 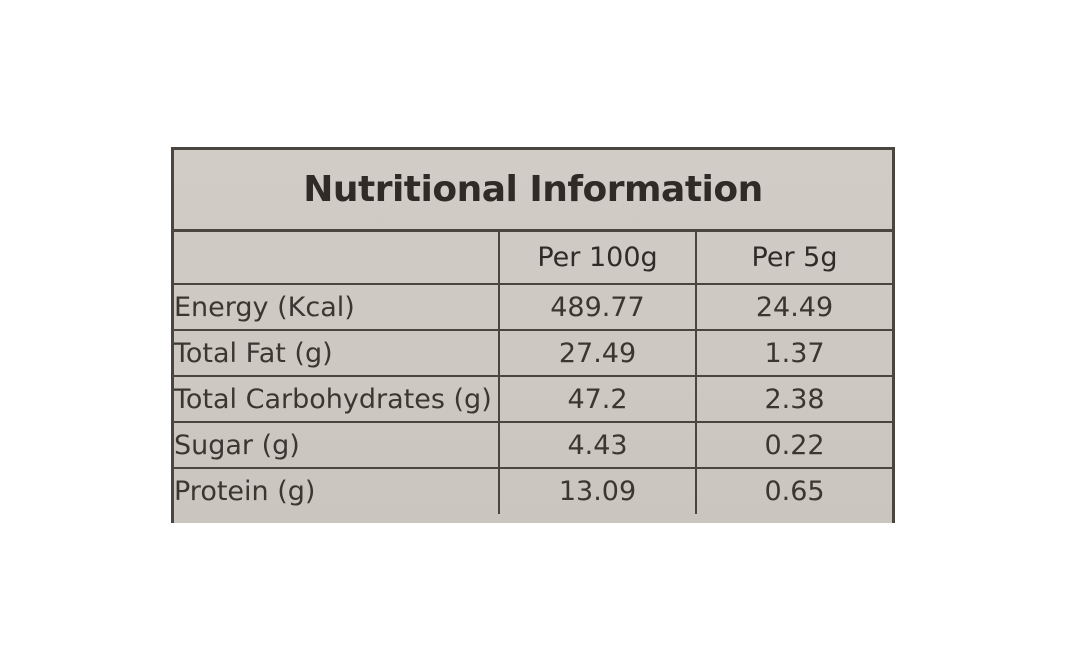 I want to click on table-row: Protein (g) 13.09 0.65, so click(x=533, y=490).